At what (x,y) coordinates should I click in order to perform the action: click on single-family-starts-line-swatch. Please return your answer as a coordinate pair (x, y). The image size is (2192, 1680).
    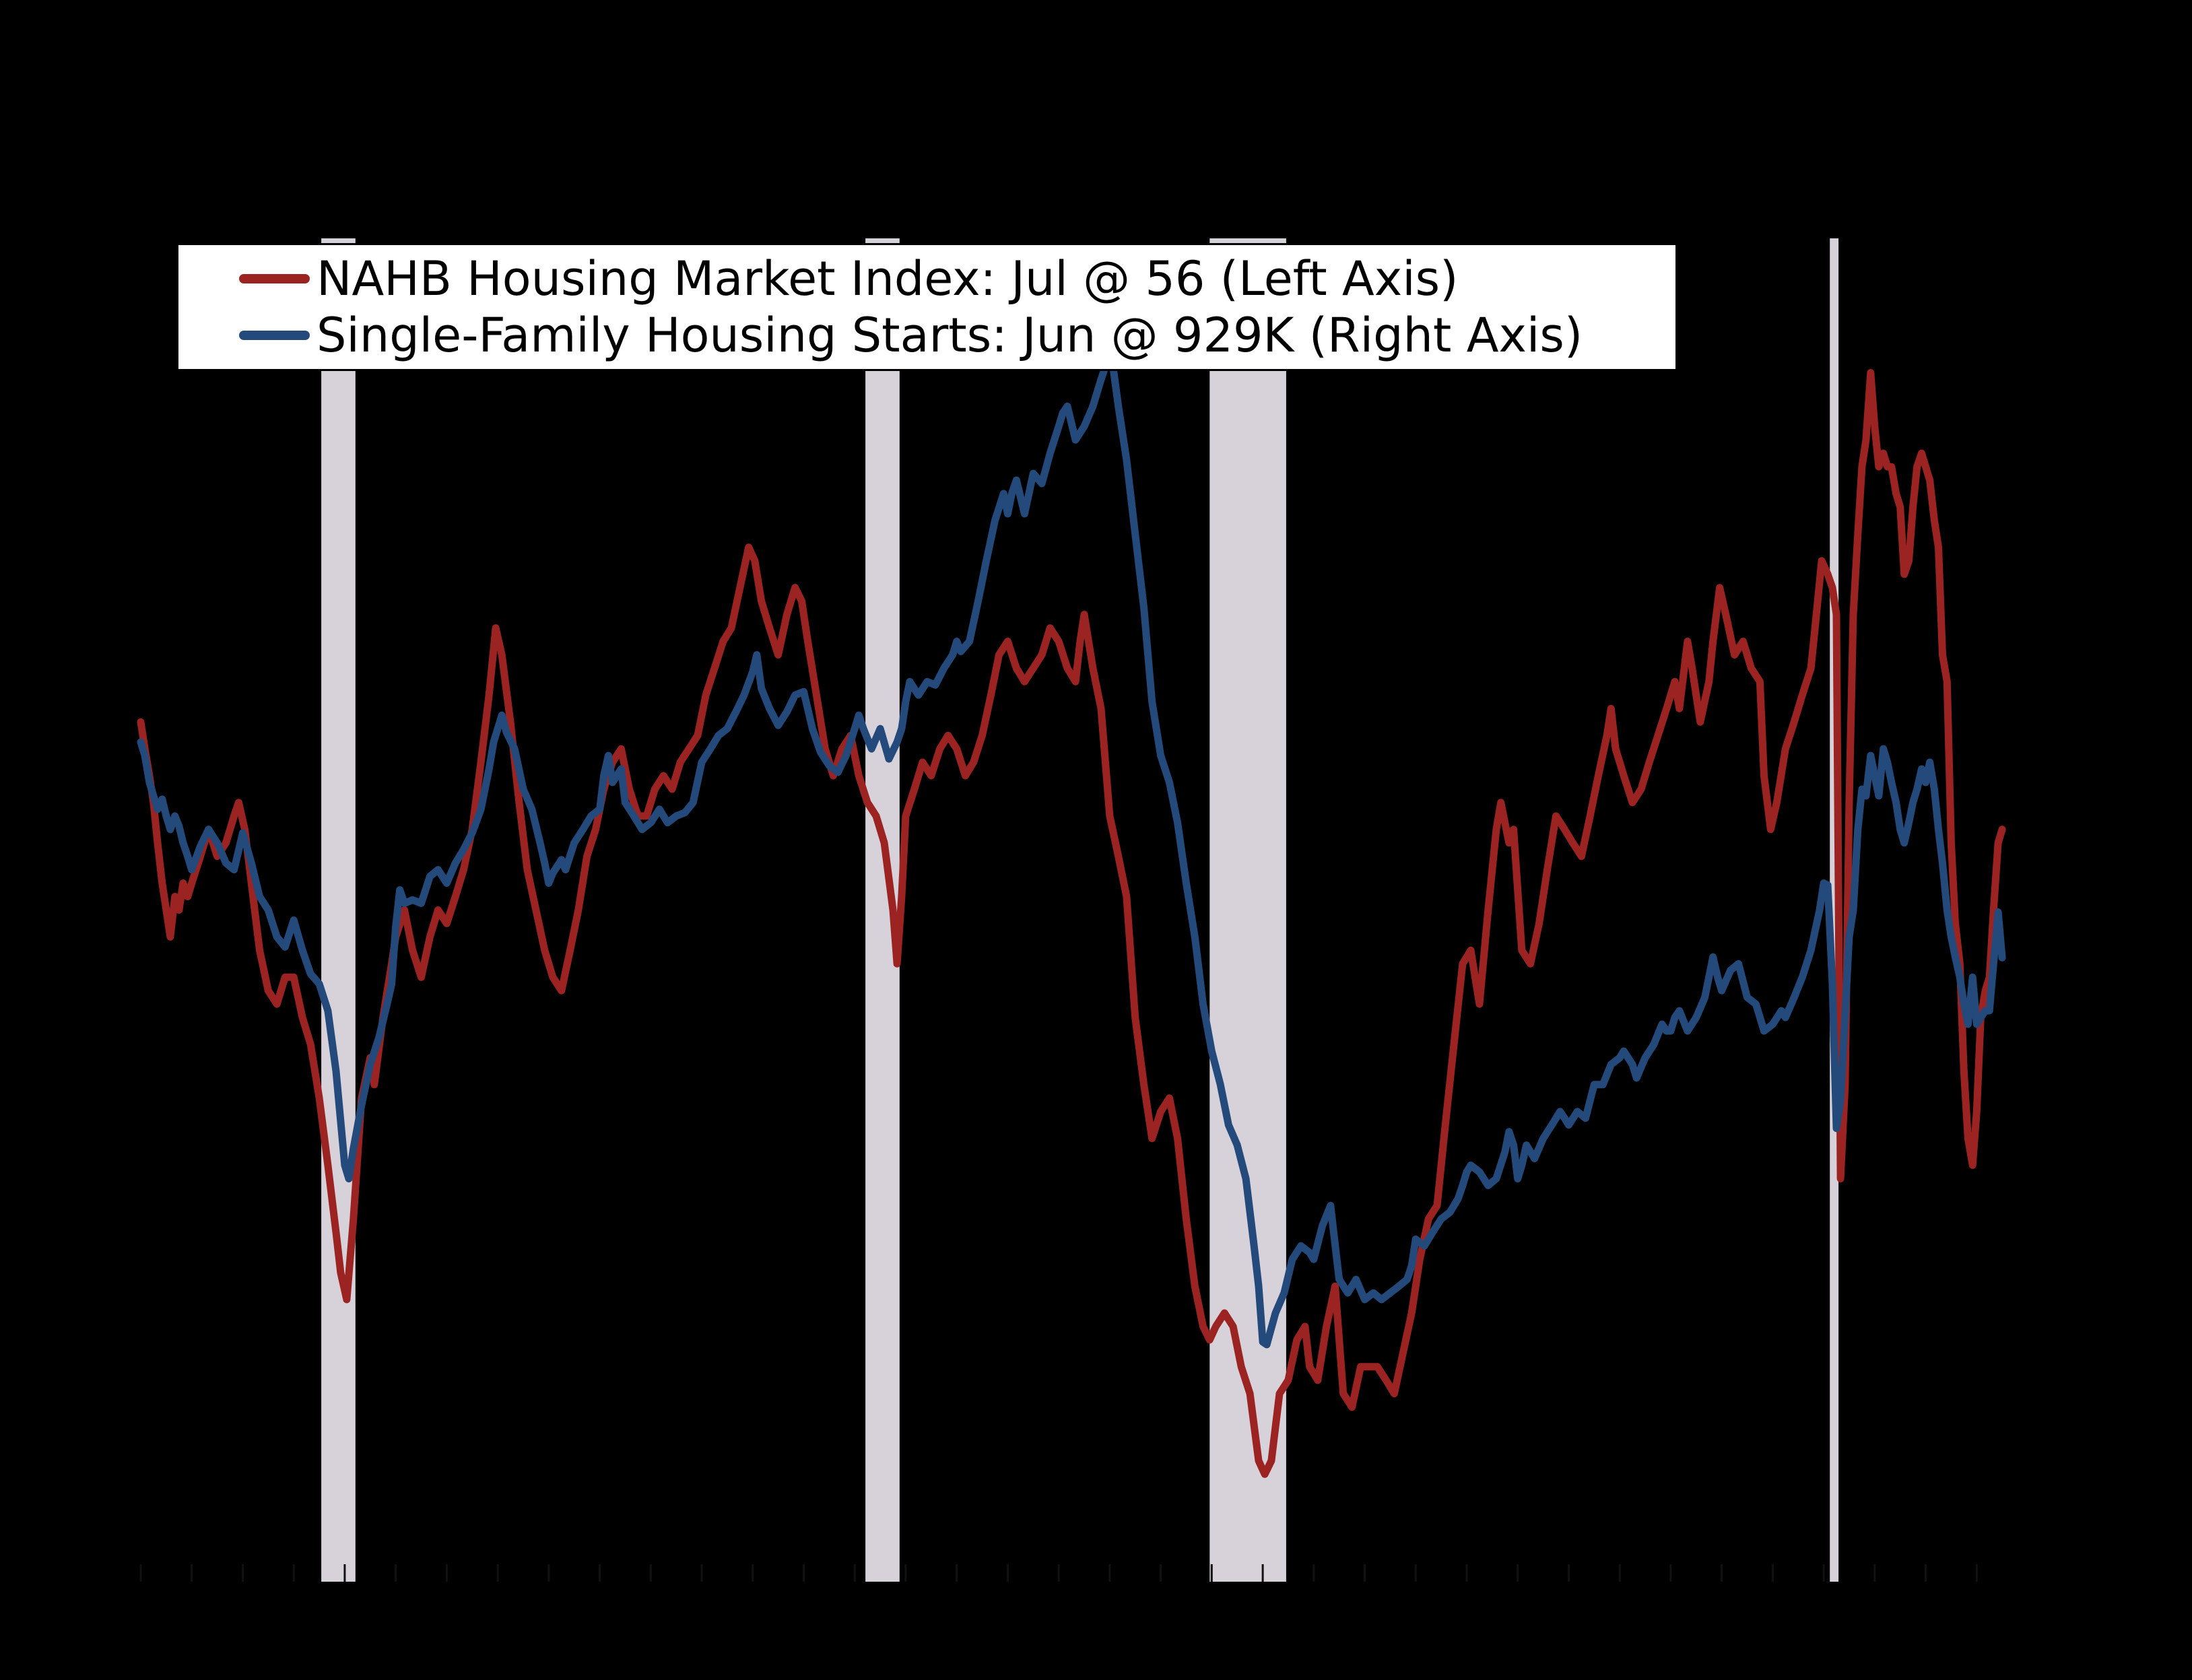
    Looking at the image, I should click on (274, 336).